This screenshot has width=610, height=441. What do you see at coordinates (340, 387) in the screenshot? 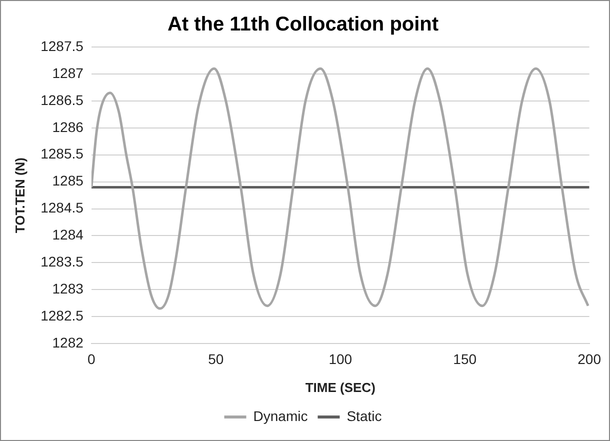
I see `x-axis-title: TIME (SEC)` at bounding box center [340, 387].